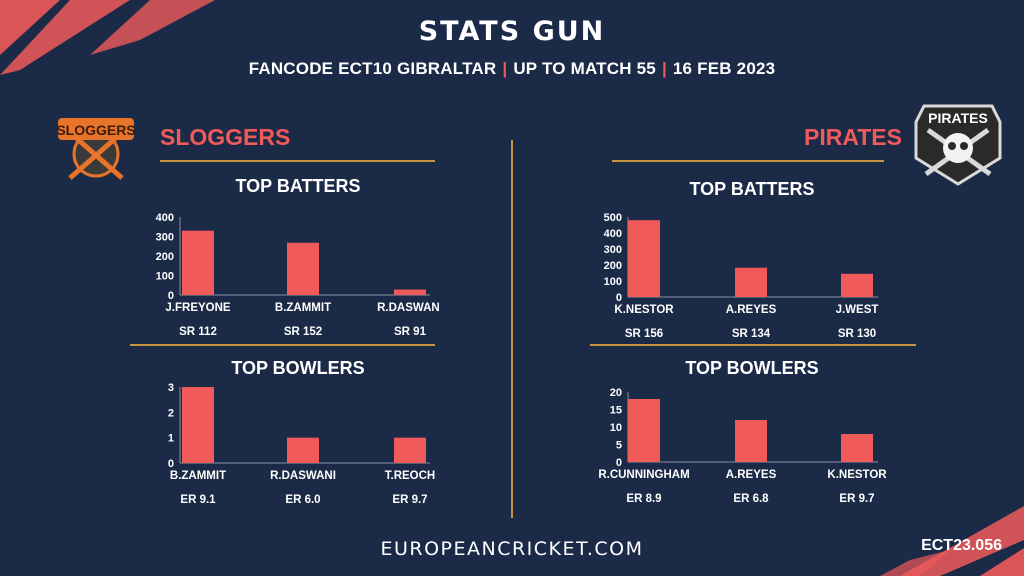 The width and height of the screenshot is (1024, 576). Describe the element at coordinates (584, 68) in the screenshot. I see `subtitle-match: UP TO MATCH 55` at that location.